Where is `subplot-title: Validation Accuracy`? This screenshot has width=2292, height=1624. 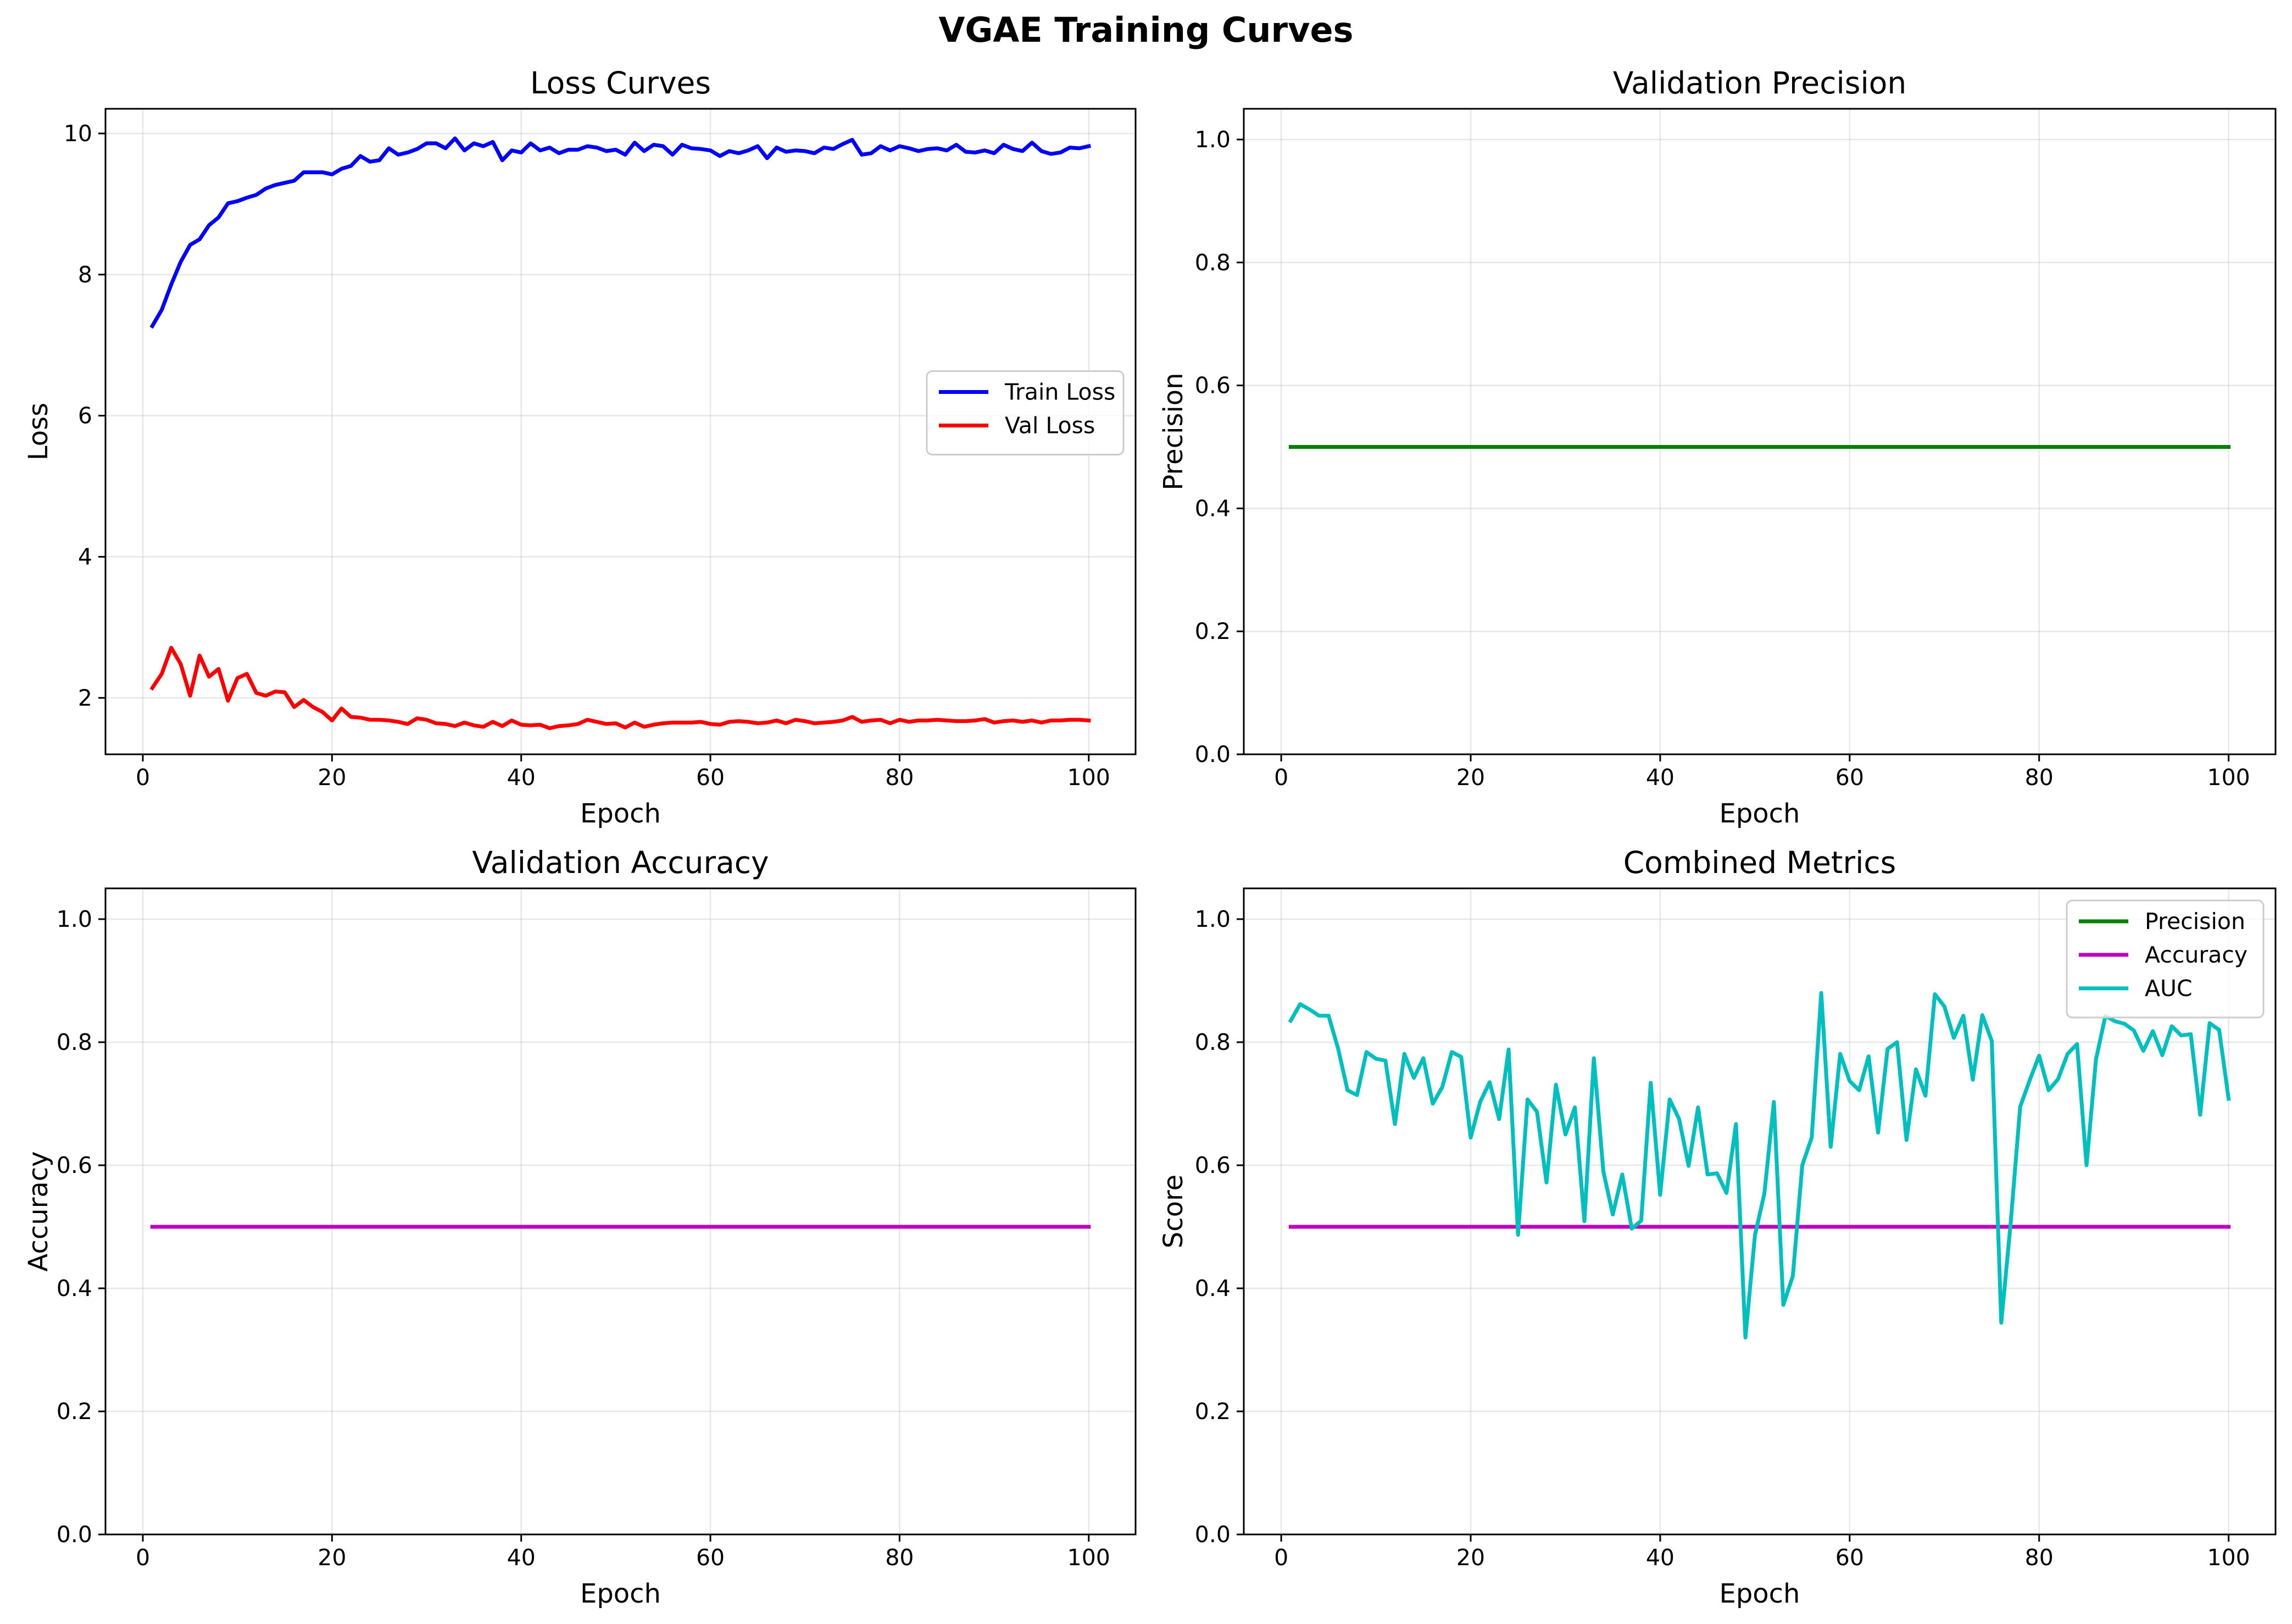
subplot-title: Validation Accuracy is located at coordinates (620, 862).